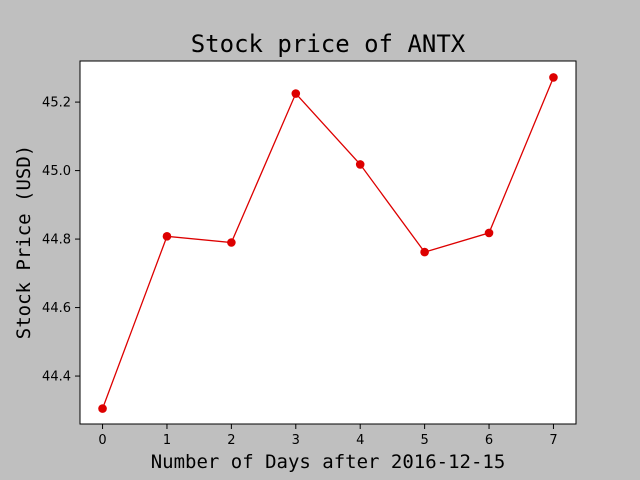 This screenshot has height=480, width=640. I want to click on x-tick-label: 5, so click(424, 440).